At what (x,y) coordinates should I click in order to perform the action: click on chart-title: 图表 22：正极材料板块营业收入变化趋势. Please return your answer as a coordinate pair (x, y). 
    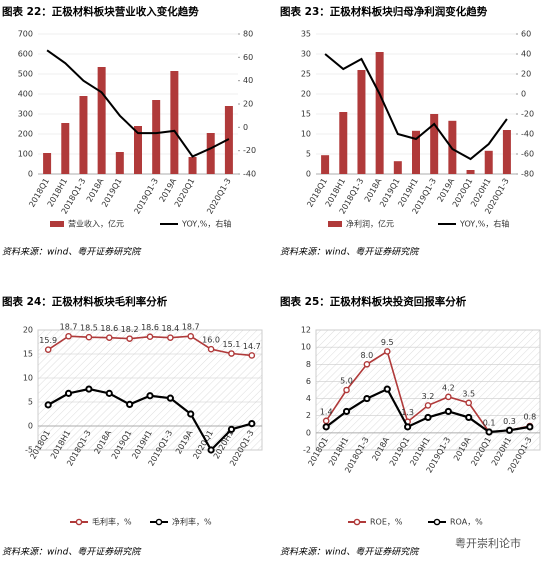
    Looking at the image, I should click on (100, 11).